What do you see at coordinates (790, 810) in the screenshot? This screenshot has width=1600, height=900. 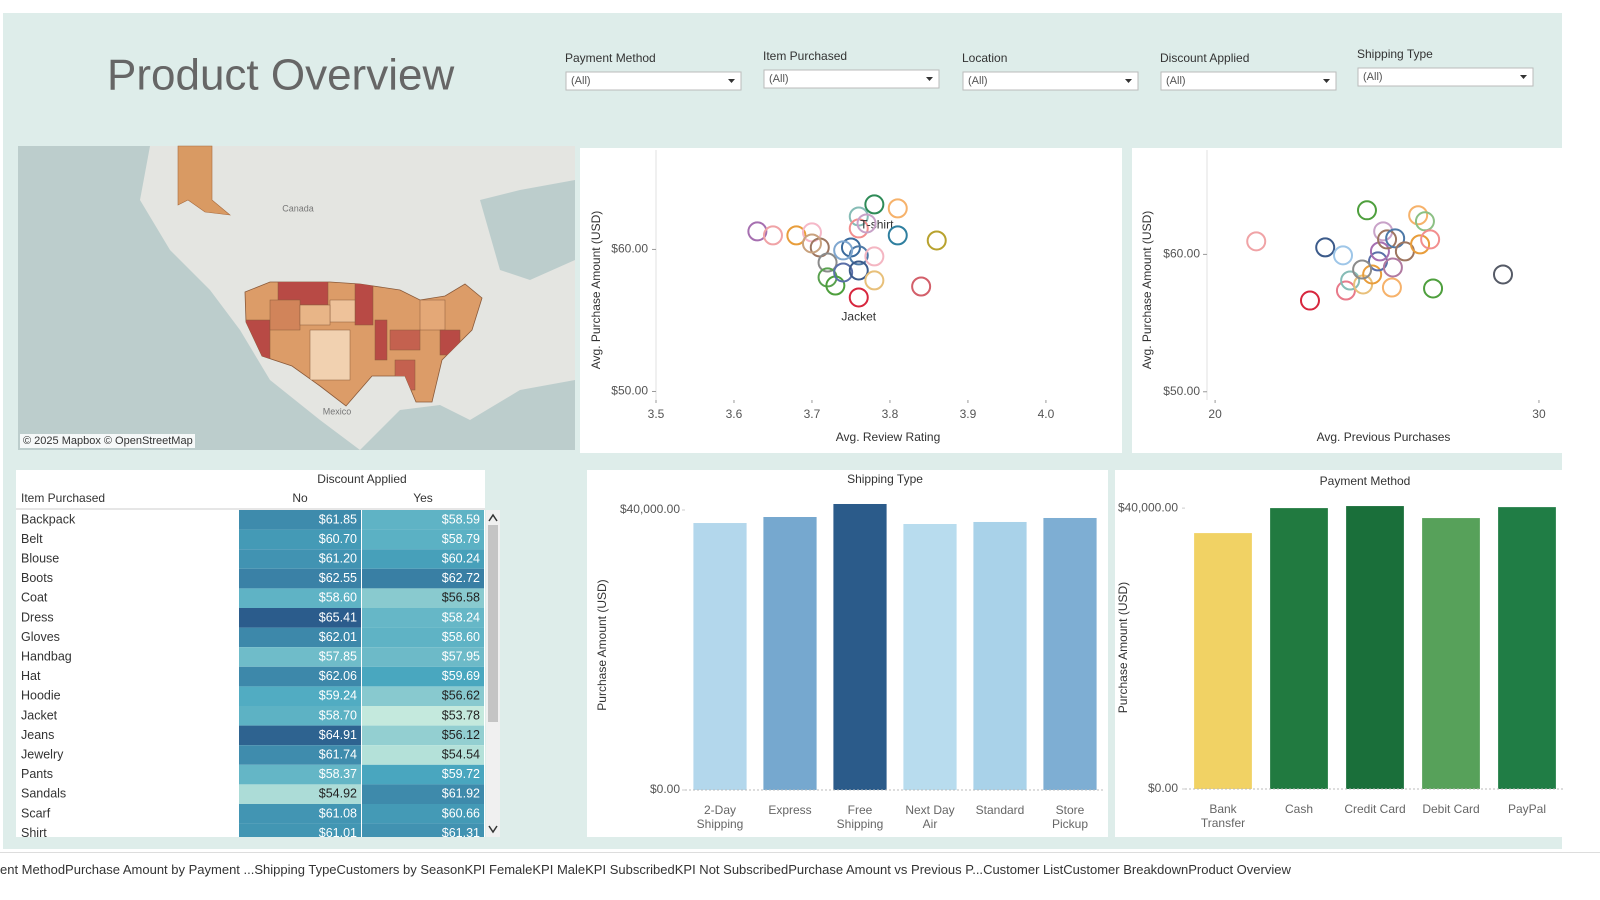 I see `x-tick-label: Express` at bounding box center [790, 810].